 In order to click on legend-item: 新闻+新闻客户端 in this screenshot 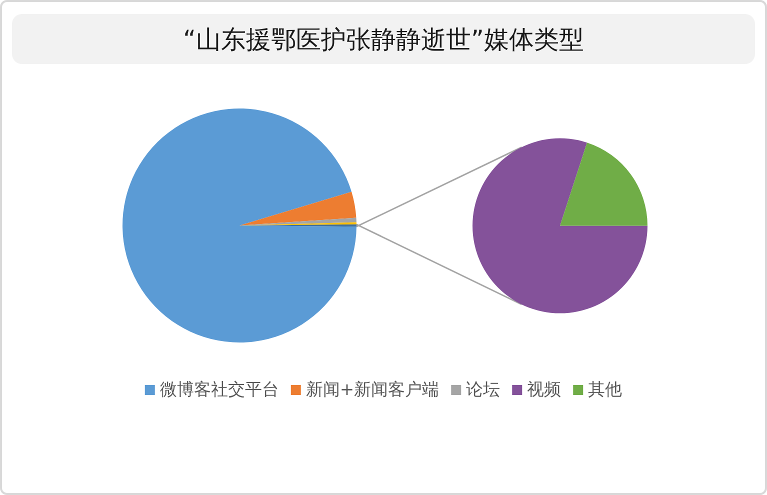, I will do `click(365, 390)`.